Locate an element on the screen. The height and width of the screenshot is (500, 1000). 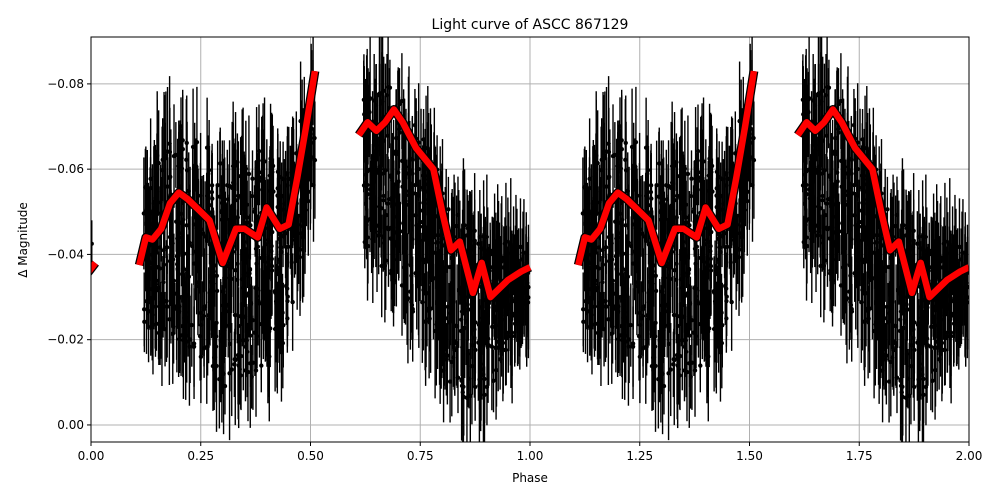
x-axis-ticks: 0.00 0.25 0.50 0.75 1.00 1.25 1.50 1.75 2.00 is located at coordinates (530, 452).